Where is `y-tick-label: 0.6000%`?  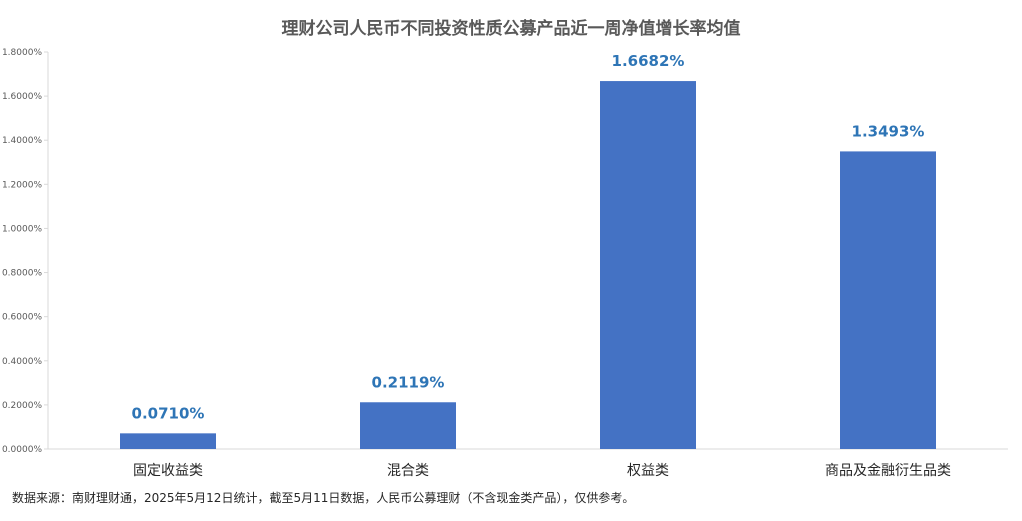
y-tick-label: 0.6000% is located at coordinates (22, 318).